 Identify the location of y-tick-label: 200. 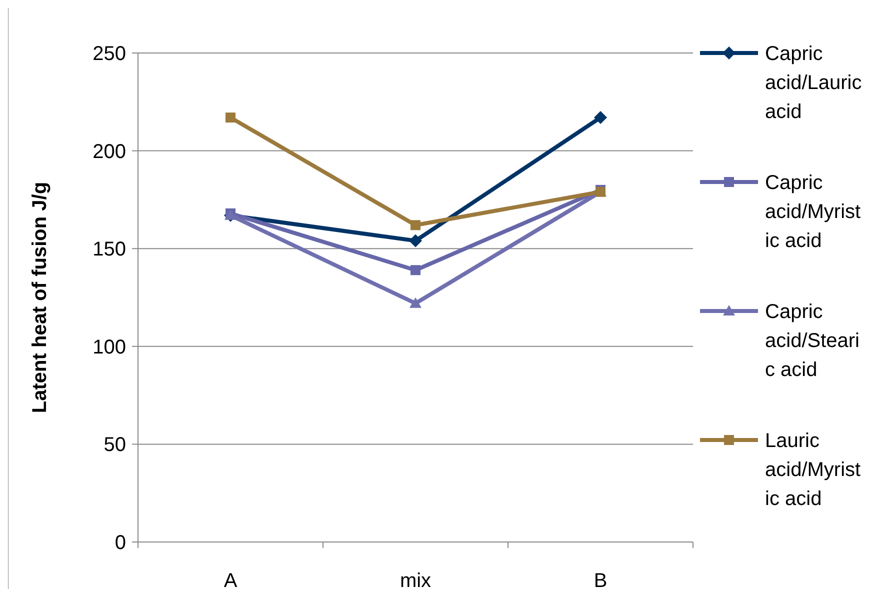
(109, 151).